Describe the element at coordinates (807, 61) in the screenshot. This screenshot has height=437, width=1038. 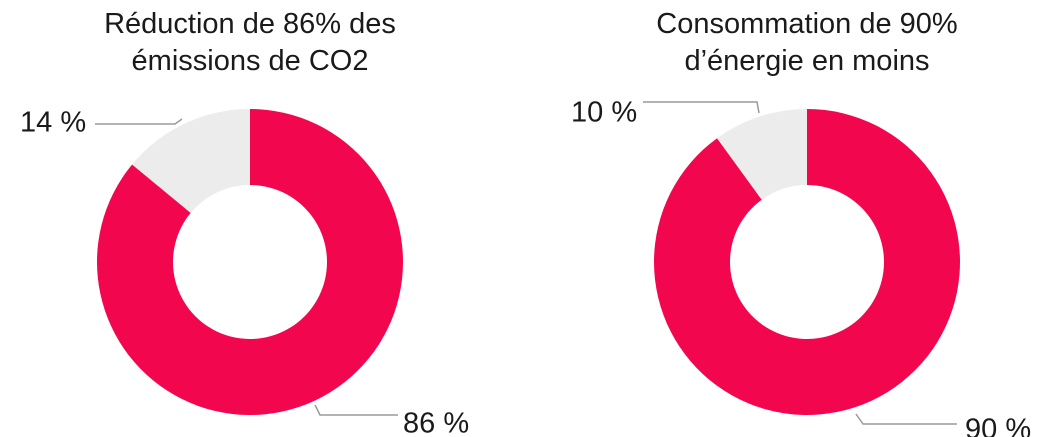
I see `chart-title-line-2: d’énergie en moins` at that location.